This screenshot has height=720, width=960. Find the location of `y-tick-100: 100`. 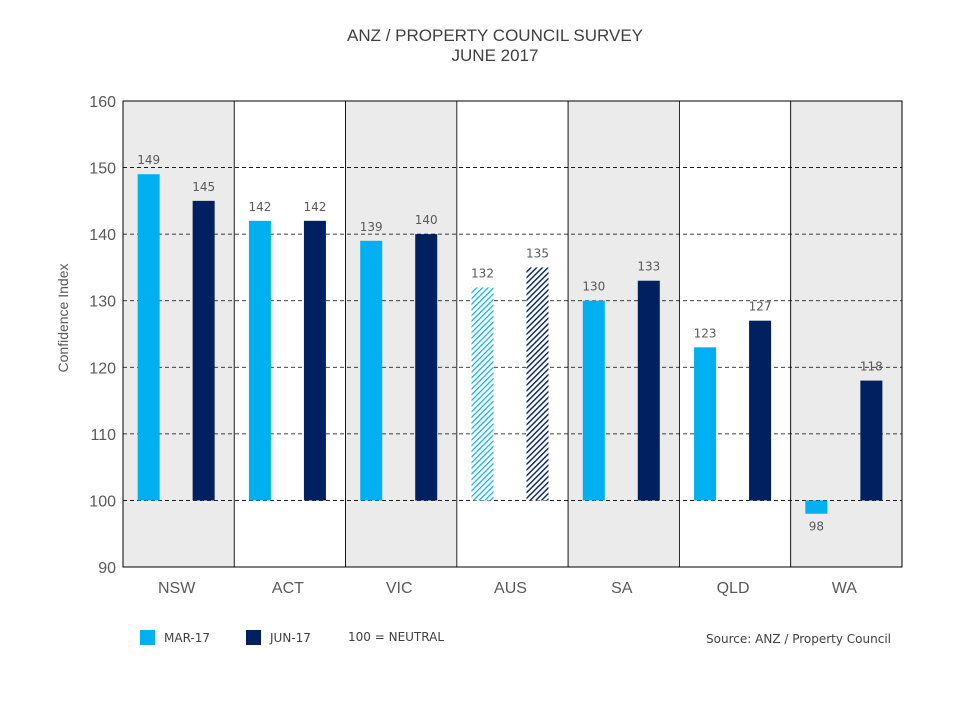

y-tick-100: 100 is located at coordinates (102, 501).